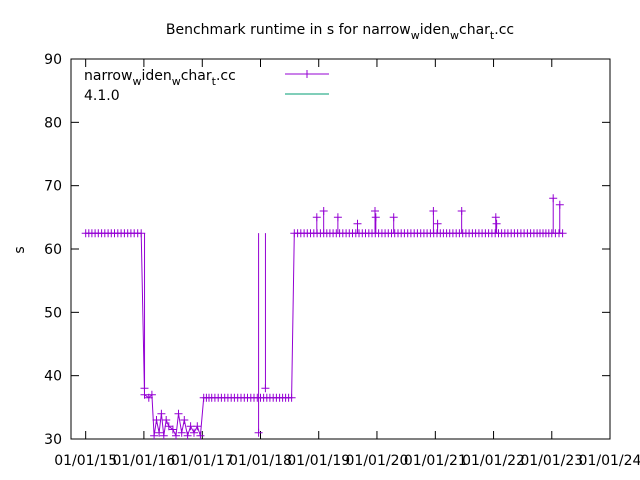  What do you see at coordinates (20, 249) in the screenshot?
I see `y-axis-label: s` at bounding box center [20, 249].